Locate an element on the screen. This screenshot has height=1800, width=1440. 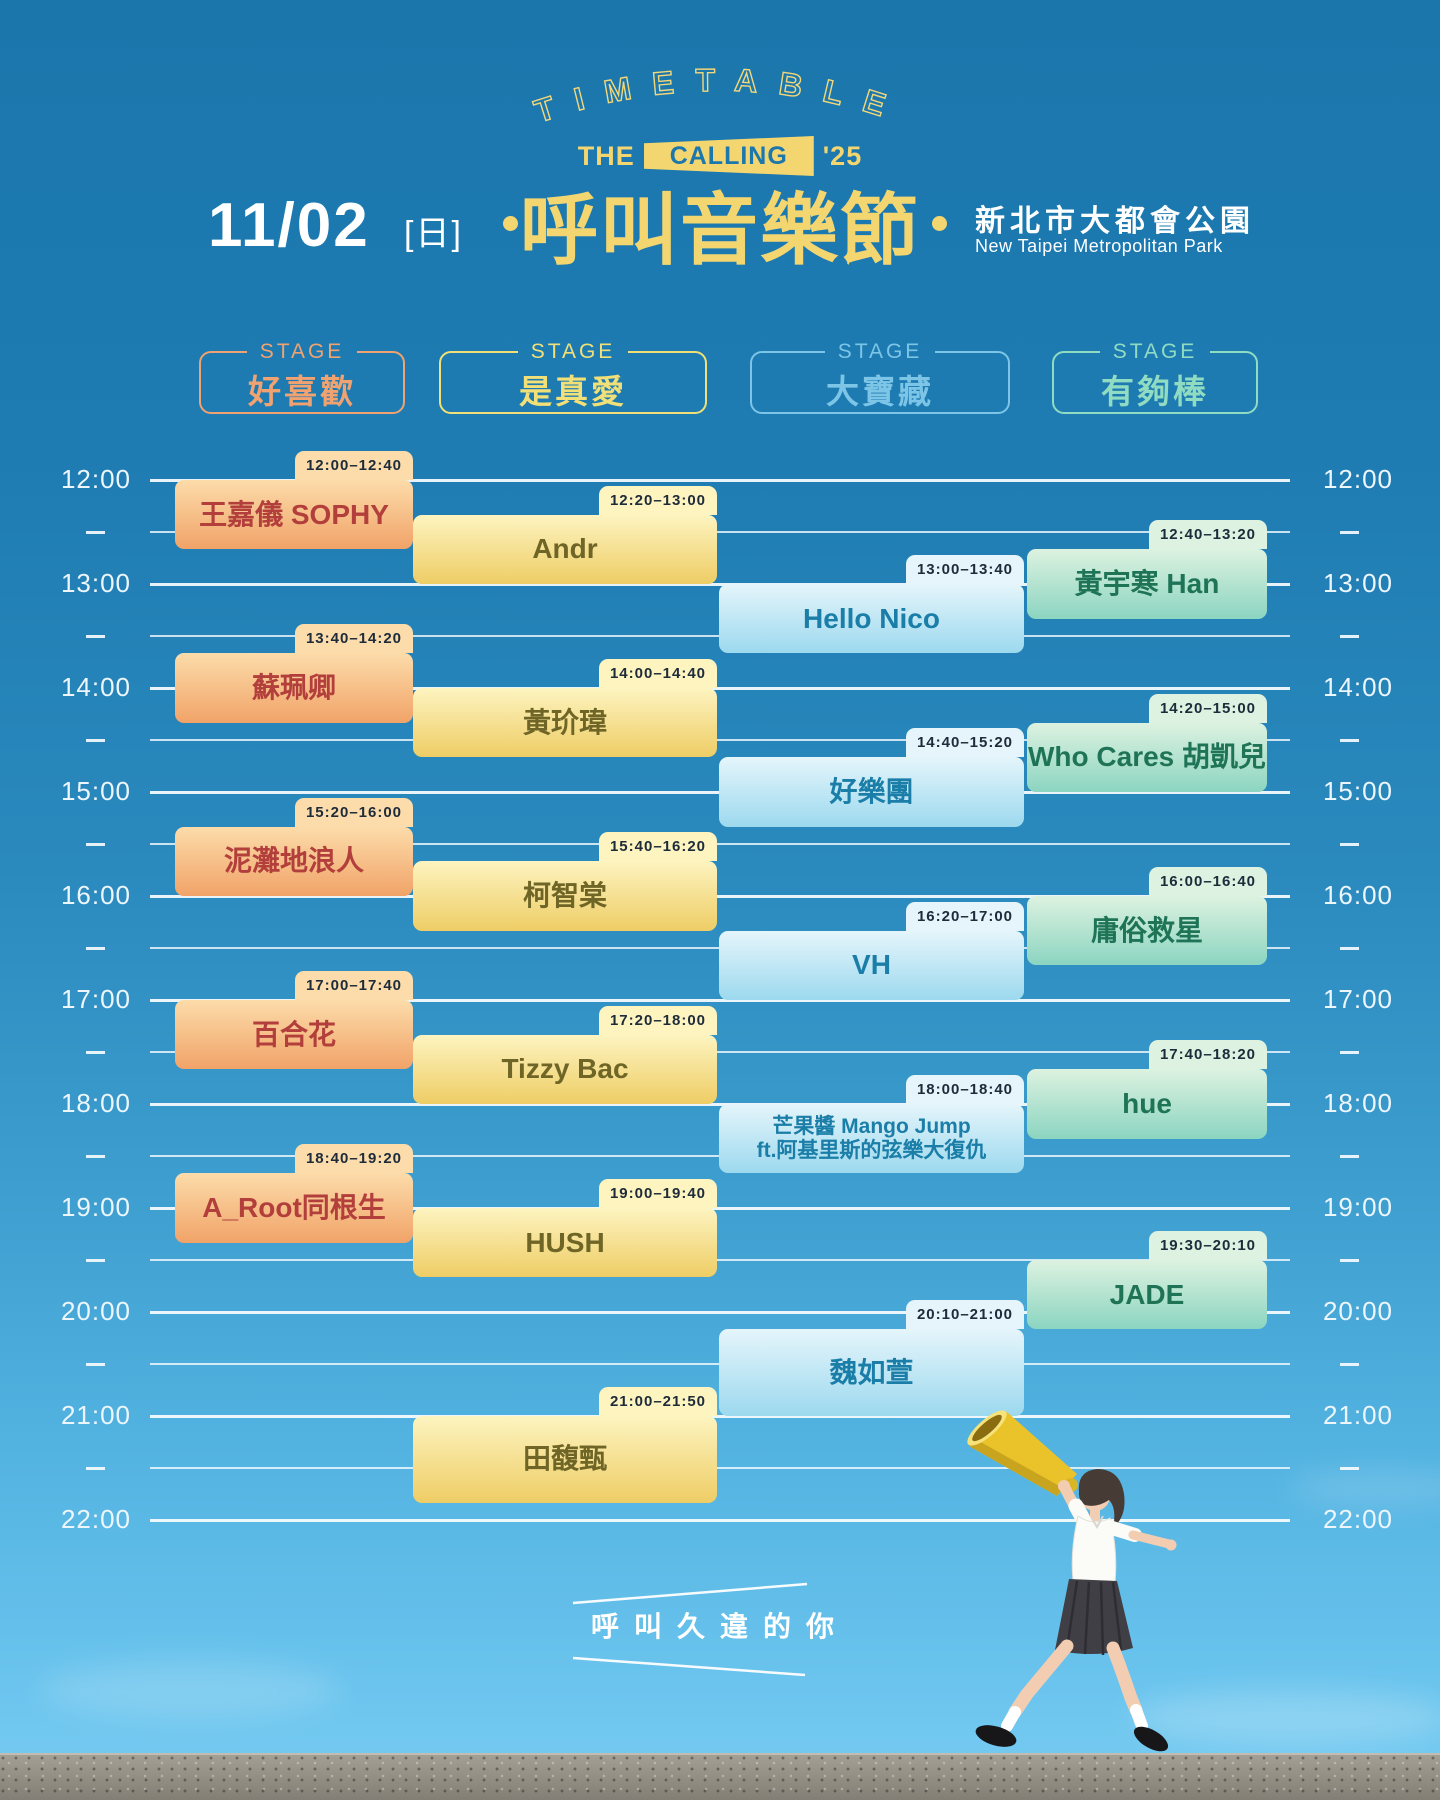
artist-name: Andr is located at coordinates (565, 549).